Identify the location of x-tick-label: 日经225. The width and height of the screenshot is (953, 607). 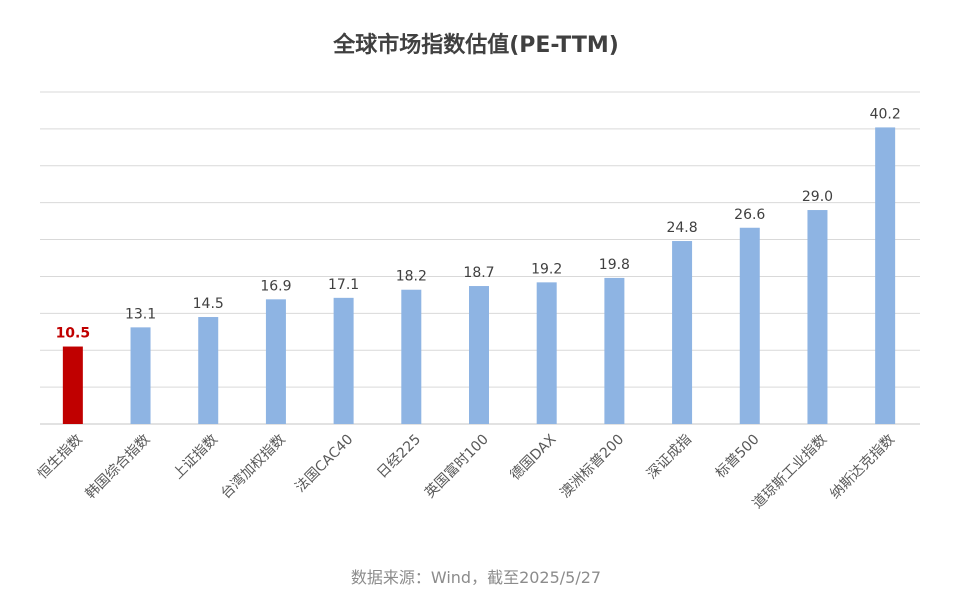
(399, 457).